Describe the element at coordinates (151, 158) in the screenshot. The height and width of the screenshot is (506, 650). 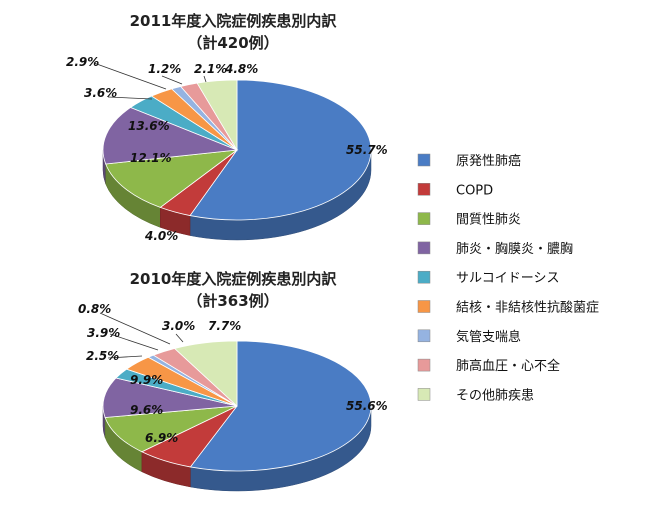
I see `pie-1-data-label-2: 12.1%` at that location.